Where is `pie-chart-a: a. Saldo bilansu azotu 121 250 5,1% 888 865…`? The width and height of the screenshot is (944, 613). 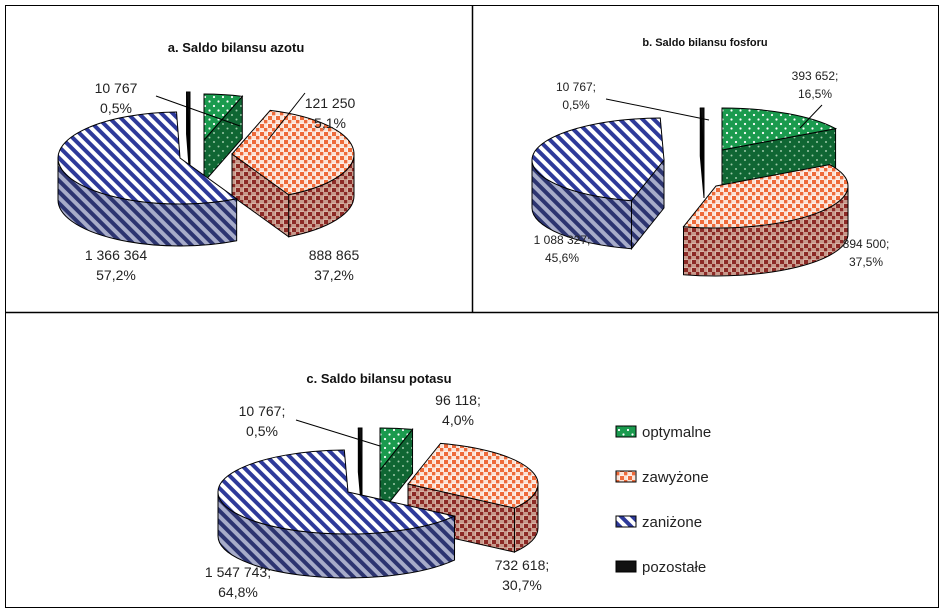 pie-chart-a: a. Saldo bilansu azotu 121 250 5,1% 888 865… is located at coordinates (208, 161).